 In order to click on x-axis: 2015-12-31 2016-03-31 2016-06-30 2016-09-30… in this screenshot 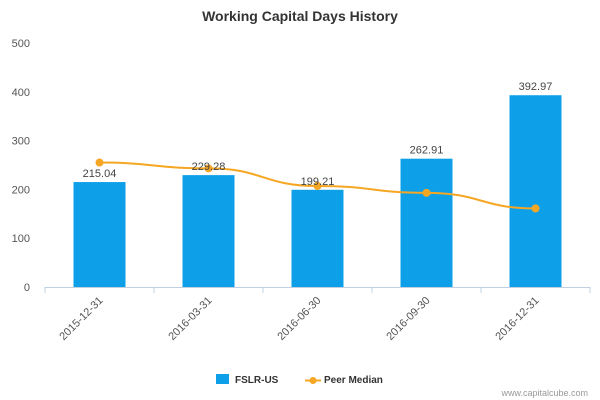, I will do `click(317, 315)`.